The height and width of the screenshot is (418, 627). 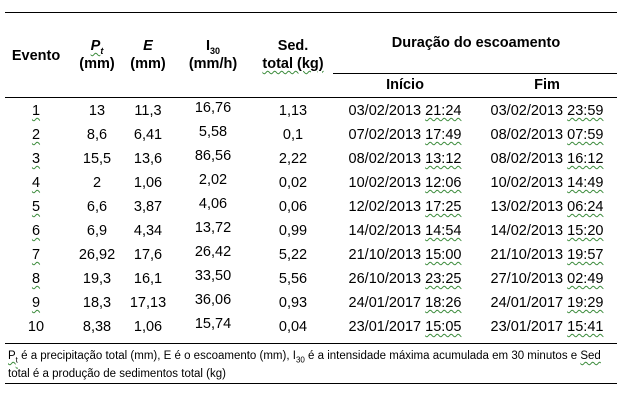 I want to click on cell-inicio: 10/02/2013 12:06, so click(x=405, y=183).